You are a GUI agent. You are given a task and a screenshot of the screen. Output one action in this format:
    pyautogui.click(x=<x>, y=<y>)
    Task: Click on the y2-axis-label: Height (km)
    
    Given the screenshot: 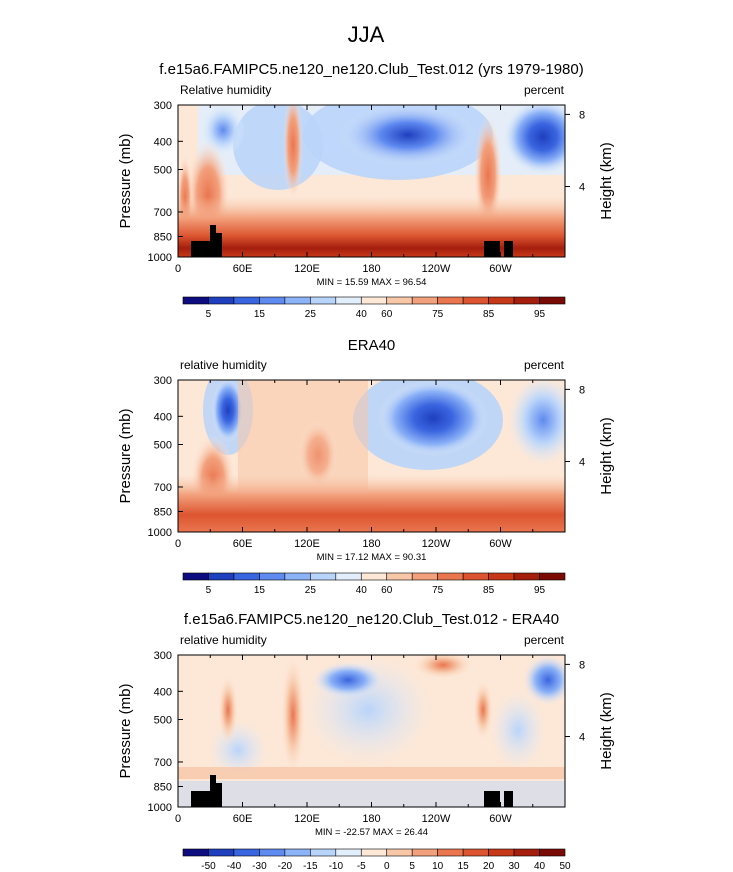 What is the action you would take?
    pyautogui.click(x=606, y=731)
    